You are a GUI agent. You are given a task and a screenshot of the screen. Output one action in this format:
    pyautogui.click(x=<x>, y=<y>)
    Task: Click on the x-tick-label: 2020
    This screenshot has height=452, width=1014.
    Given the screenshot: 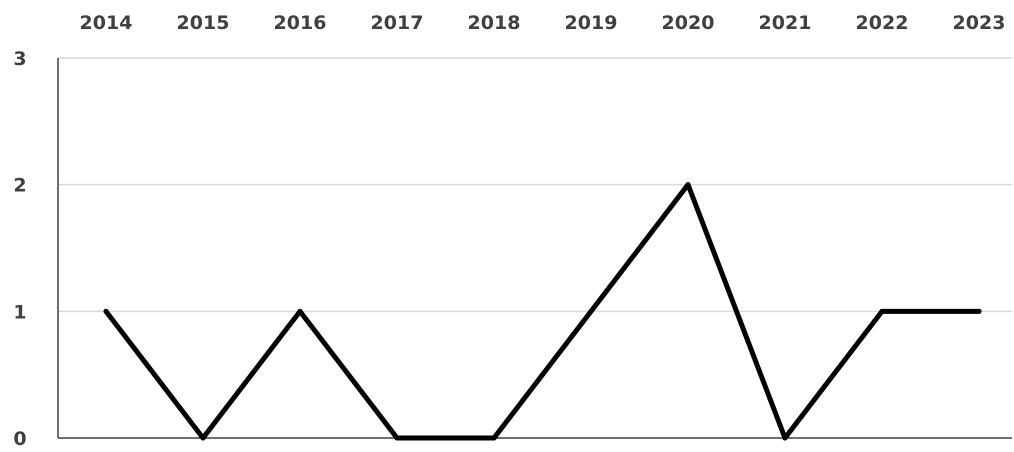 What is the action you would take?
    pyautogui.click(x=688, y=23)
    